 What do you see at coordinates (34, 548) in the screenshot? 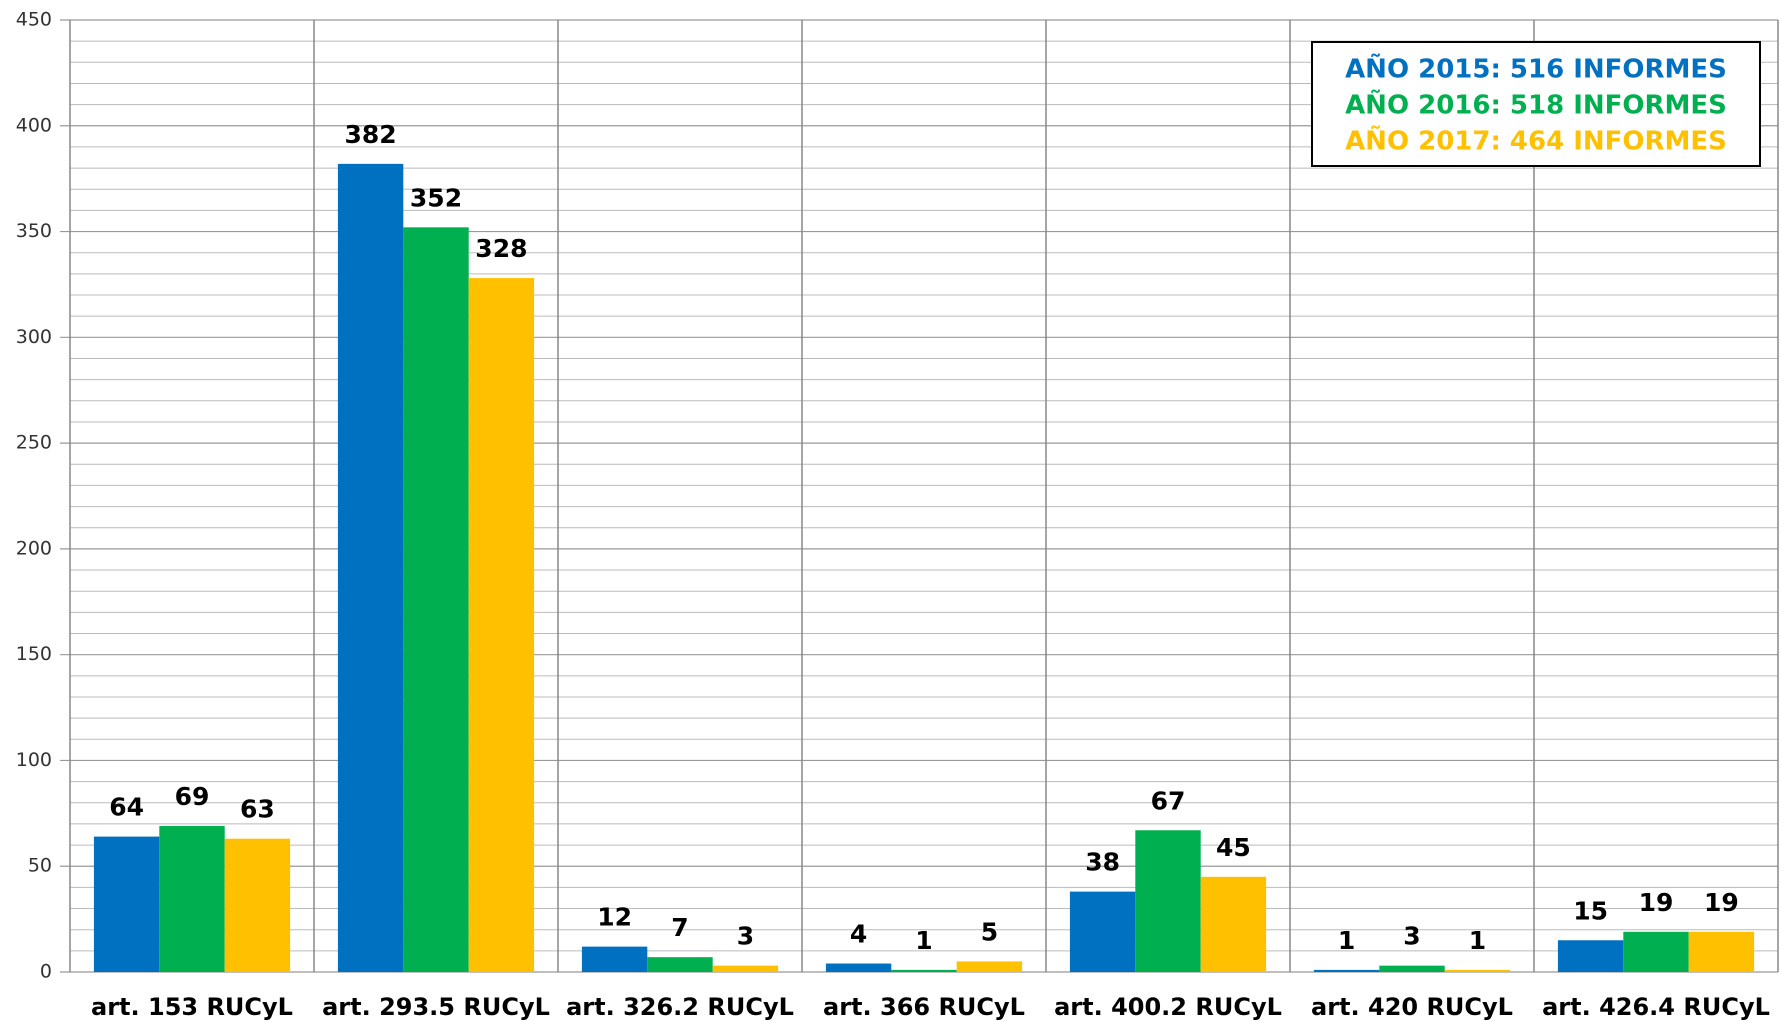
I see `y-tick-label: 200` at bounding box center [34, 548].